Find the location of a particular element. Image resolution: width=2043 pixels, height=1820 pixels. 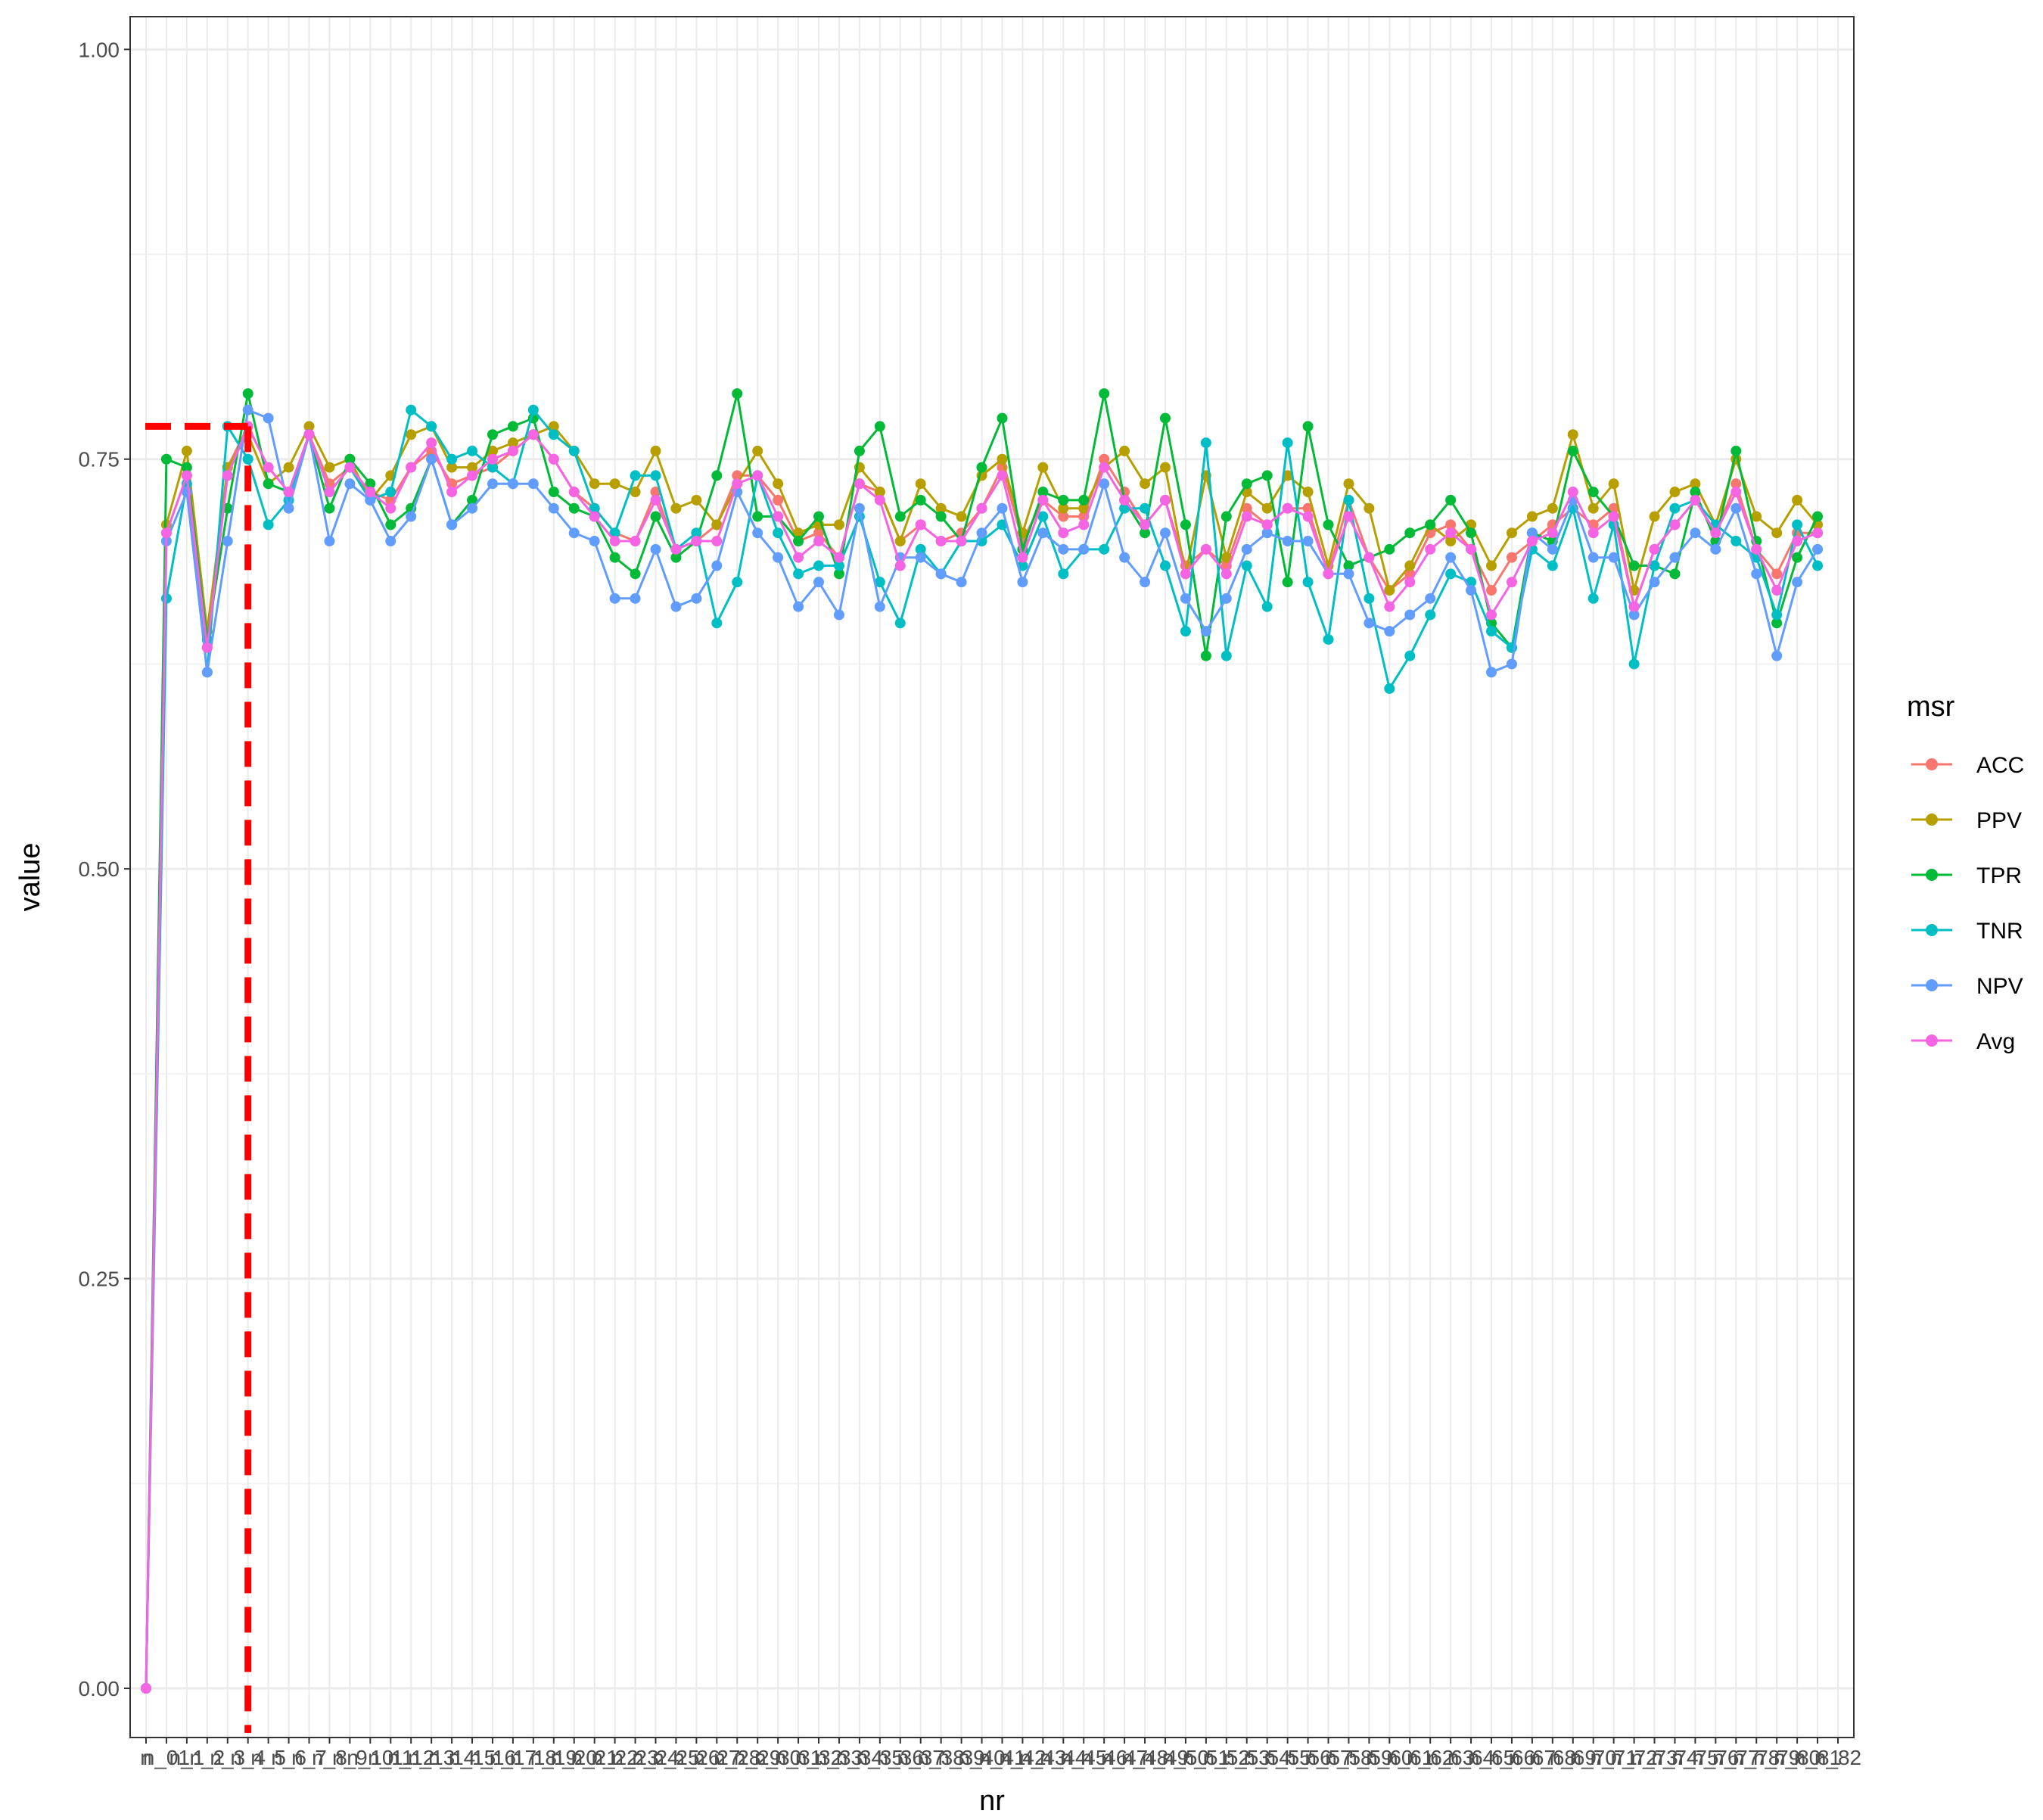

legend-item-ACC: ACC is located at coordinates (1968, 765).